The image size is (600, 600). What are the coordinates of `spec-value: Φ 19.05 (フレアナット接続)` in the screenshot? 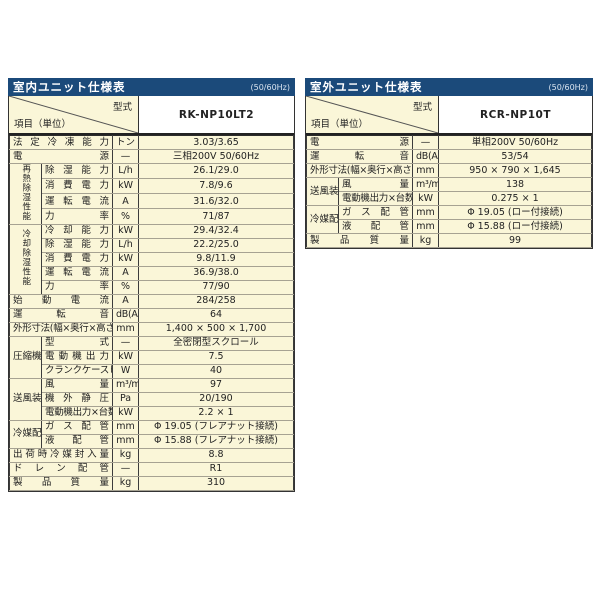 It's located at (216, 427).